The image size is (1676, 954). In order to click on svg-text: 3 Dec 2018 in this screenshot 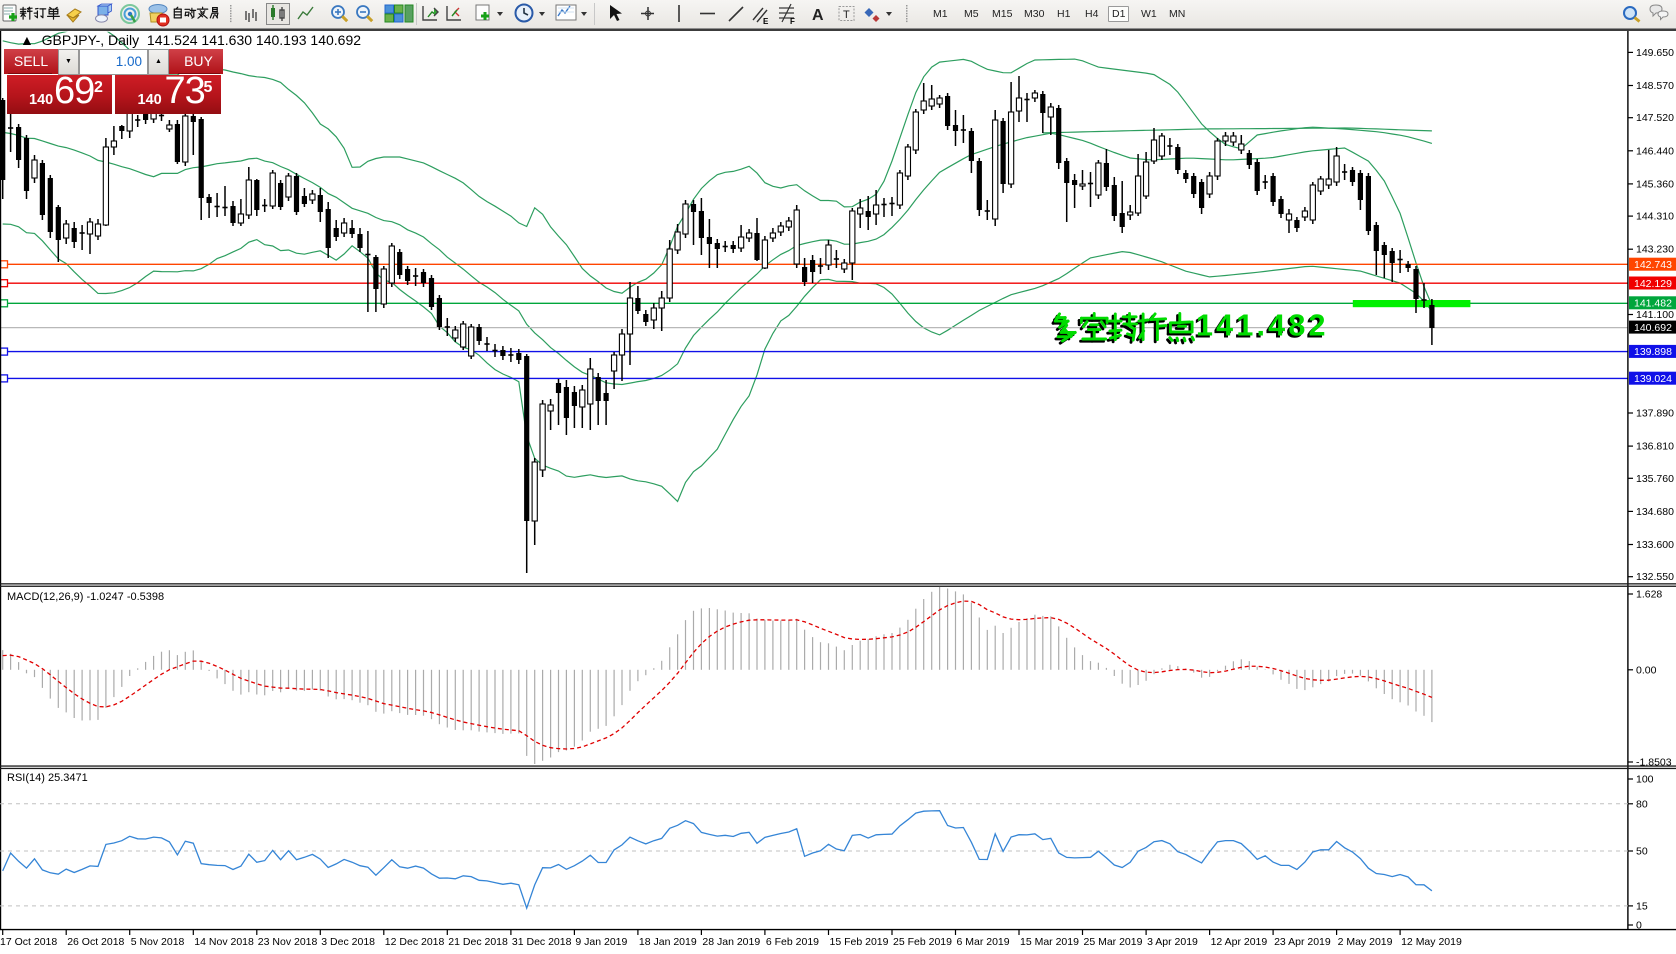, I will do `click(348, 942)`.